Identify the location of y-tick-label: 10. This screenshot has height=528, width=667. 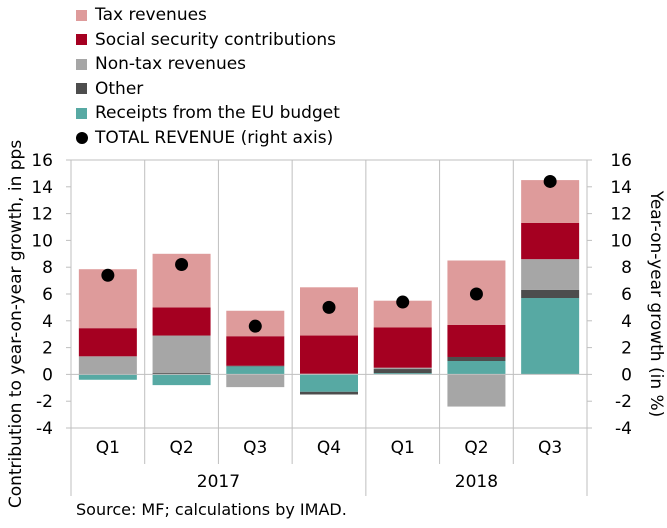
(42, 241).